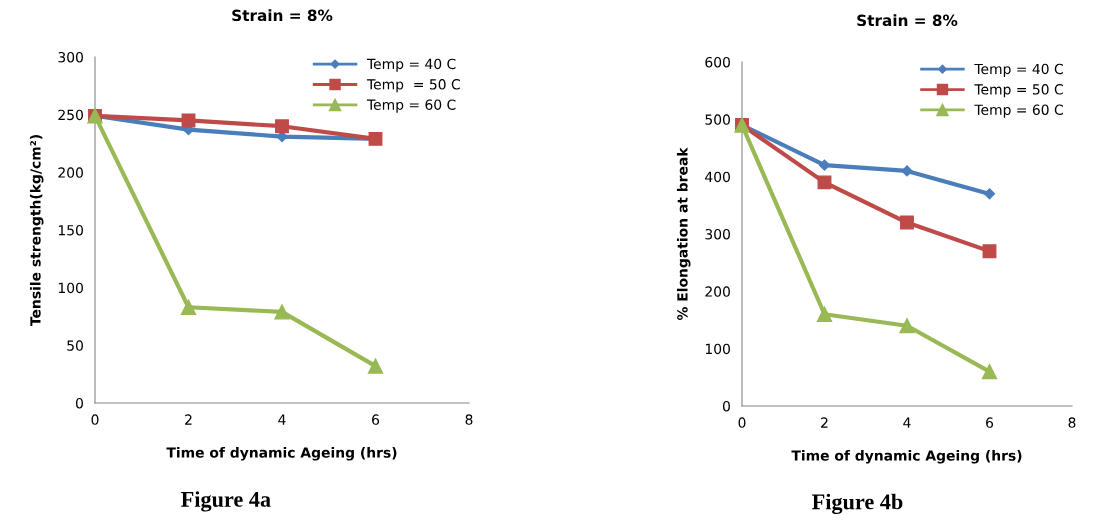  I want to click on y-tick-label: 400, so click(717, 177).